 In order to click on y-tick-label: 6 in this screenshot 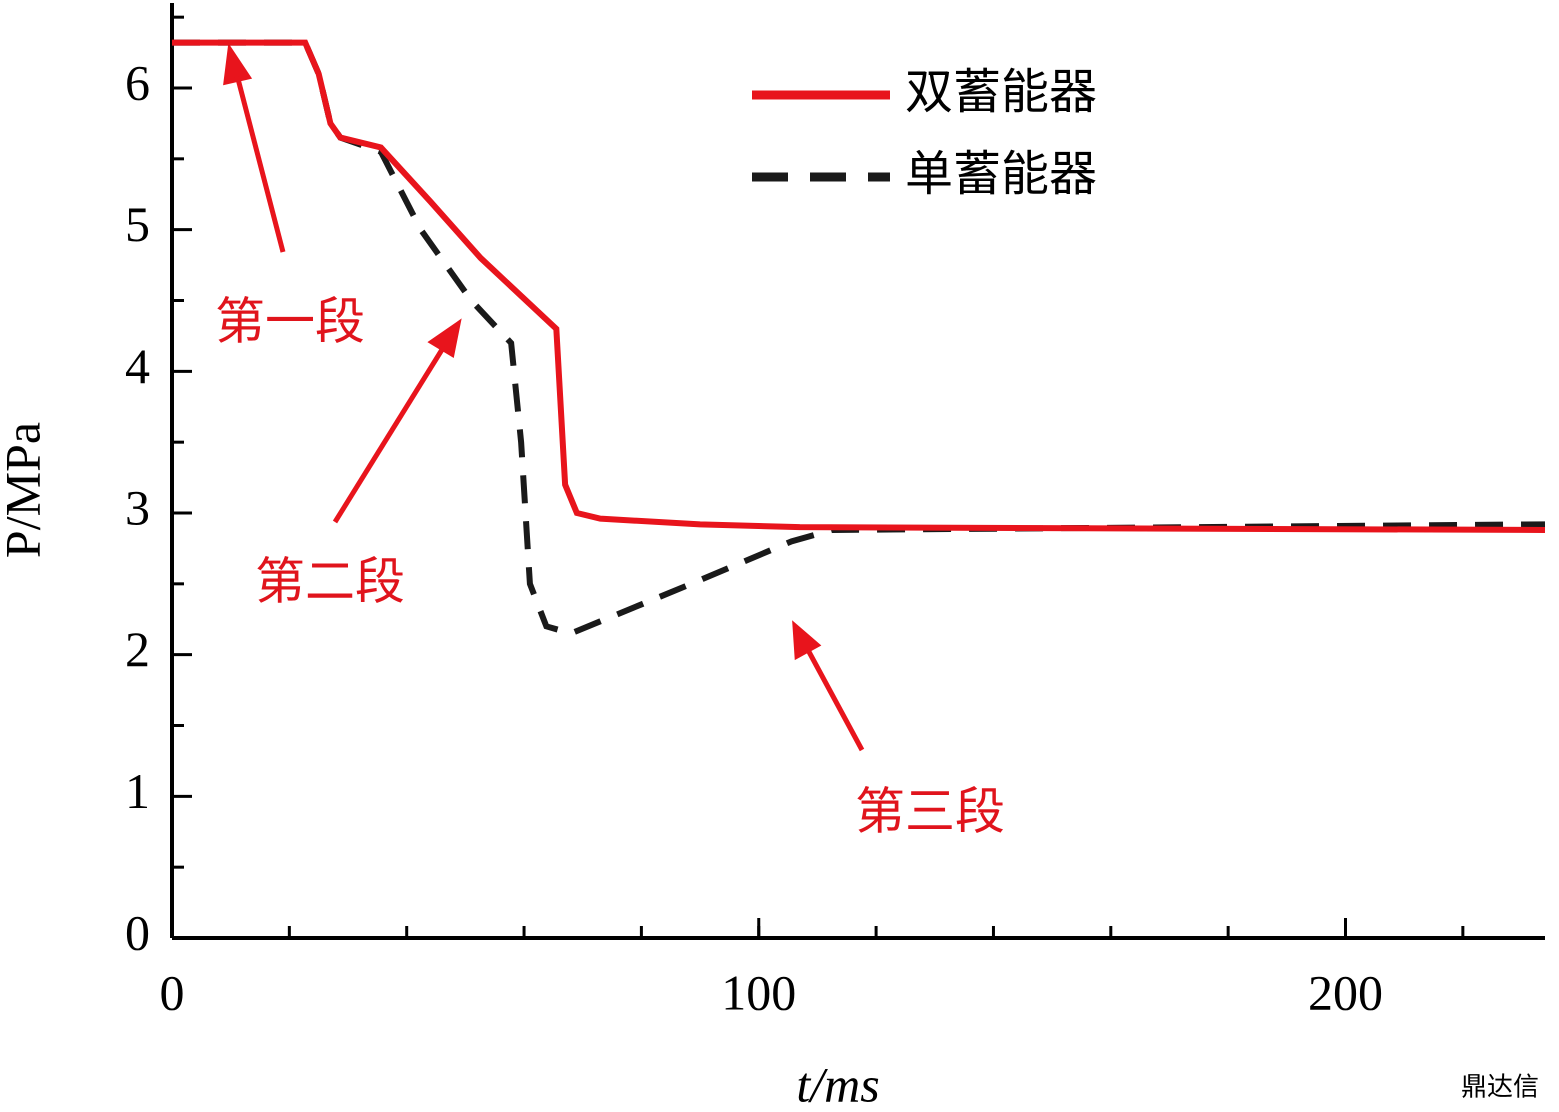, I will do `click(137, 82)`.